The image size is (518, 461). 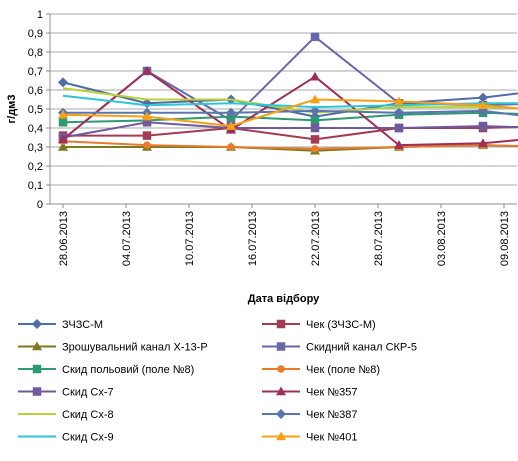 I want to click on y-tick-label: 0, so click(x=40, y=205).